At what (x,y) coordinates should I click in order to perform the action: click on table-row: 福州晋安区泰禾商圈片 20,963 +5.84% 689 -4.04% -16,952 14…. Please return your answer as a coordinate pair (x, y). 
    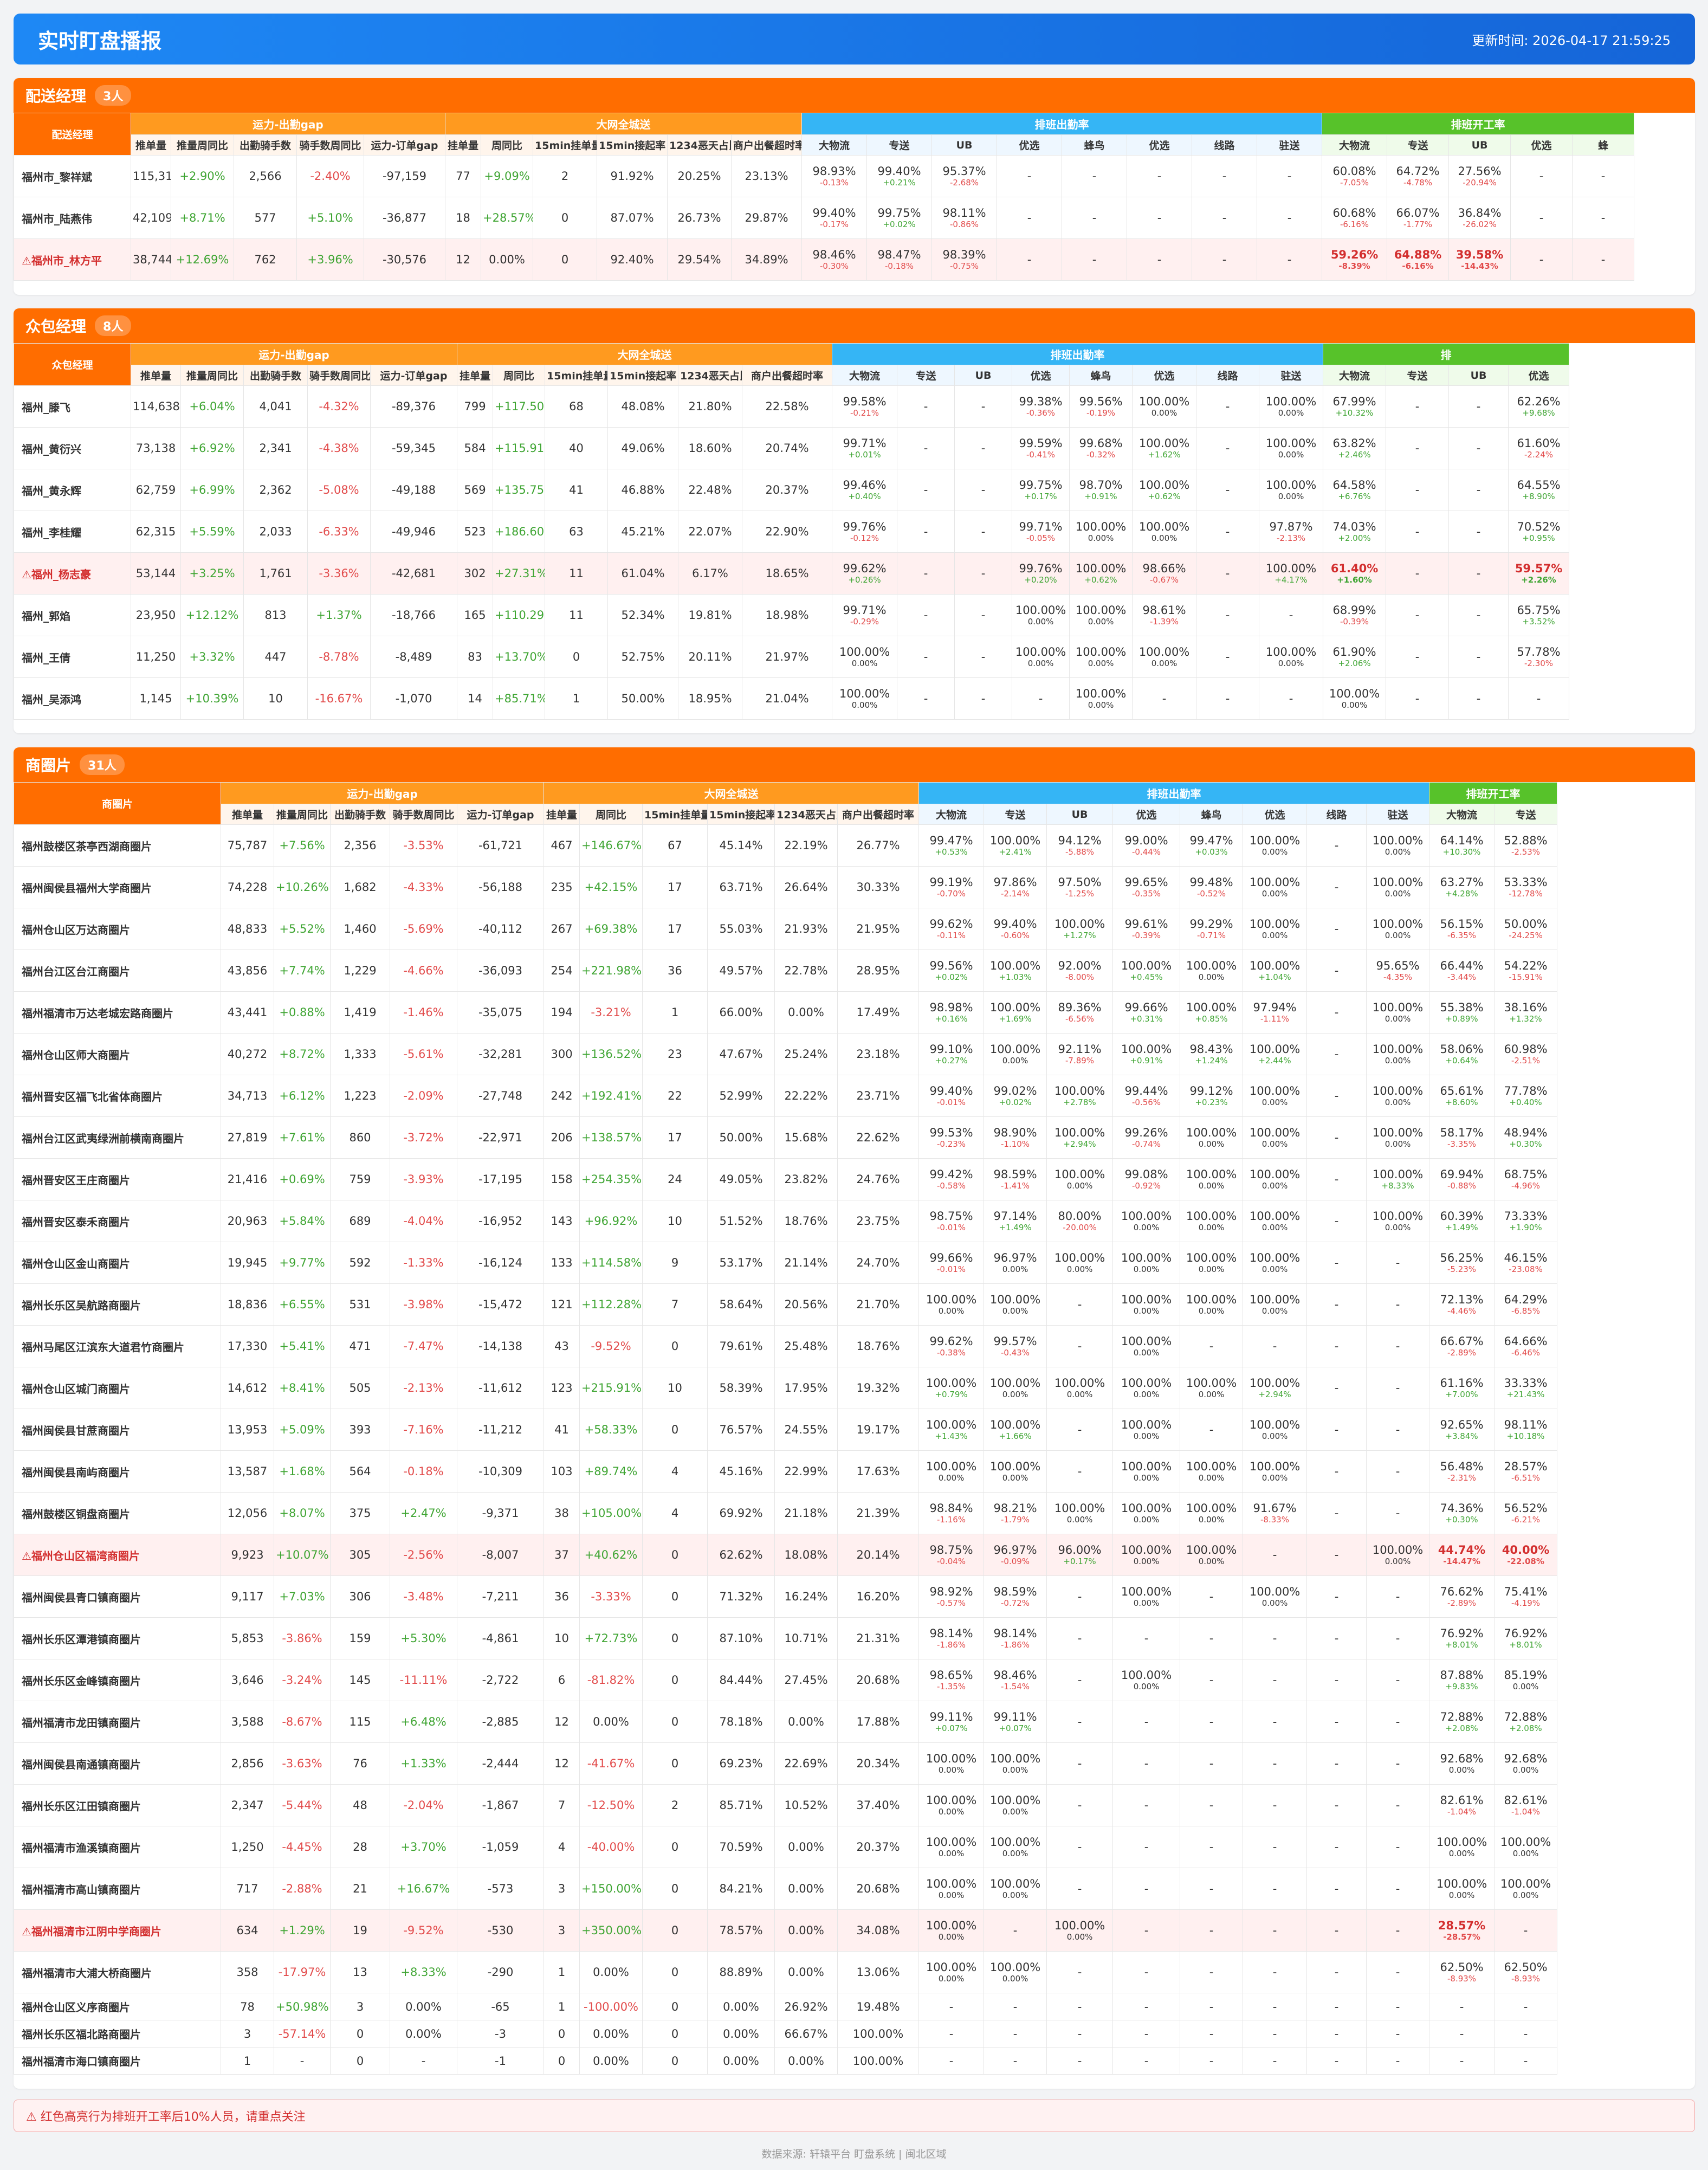
    Looking at the image, I should click on (802, 1221).